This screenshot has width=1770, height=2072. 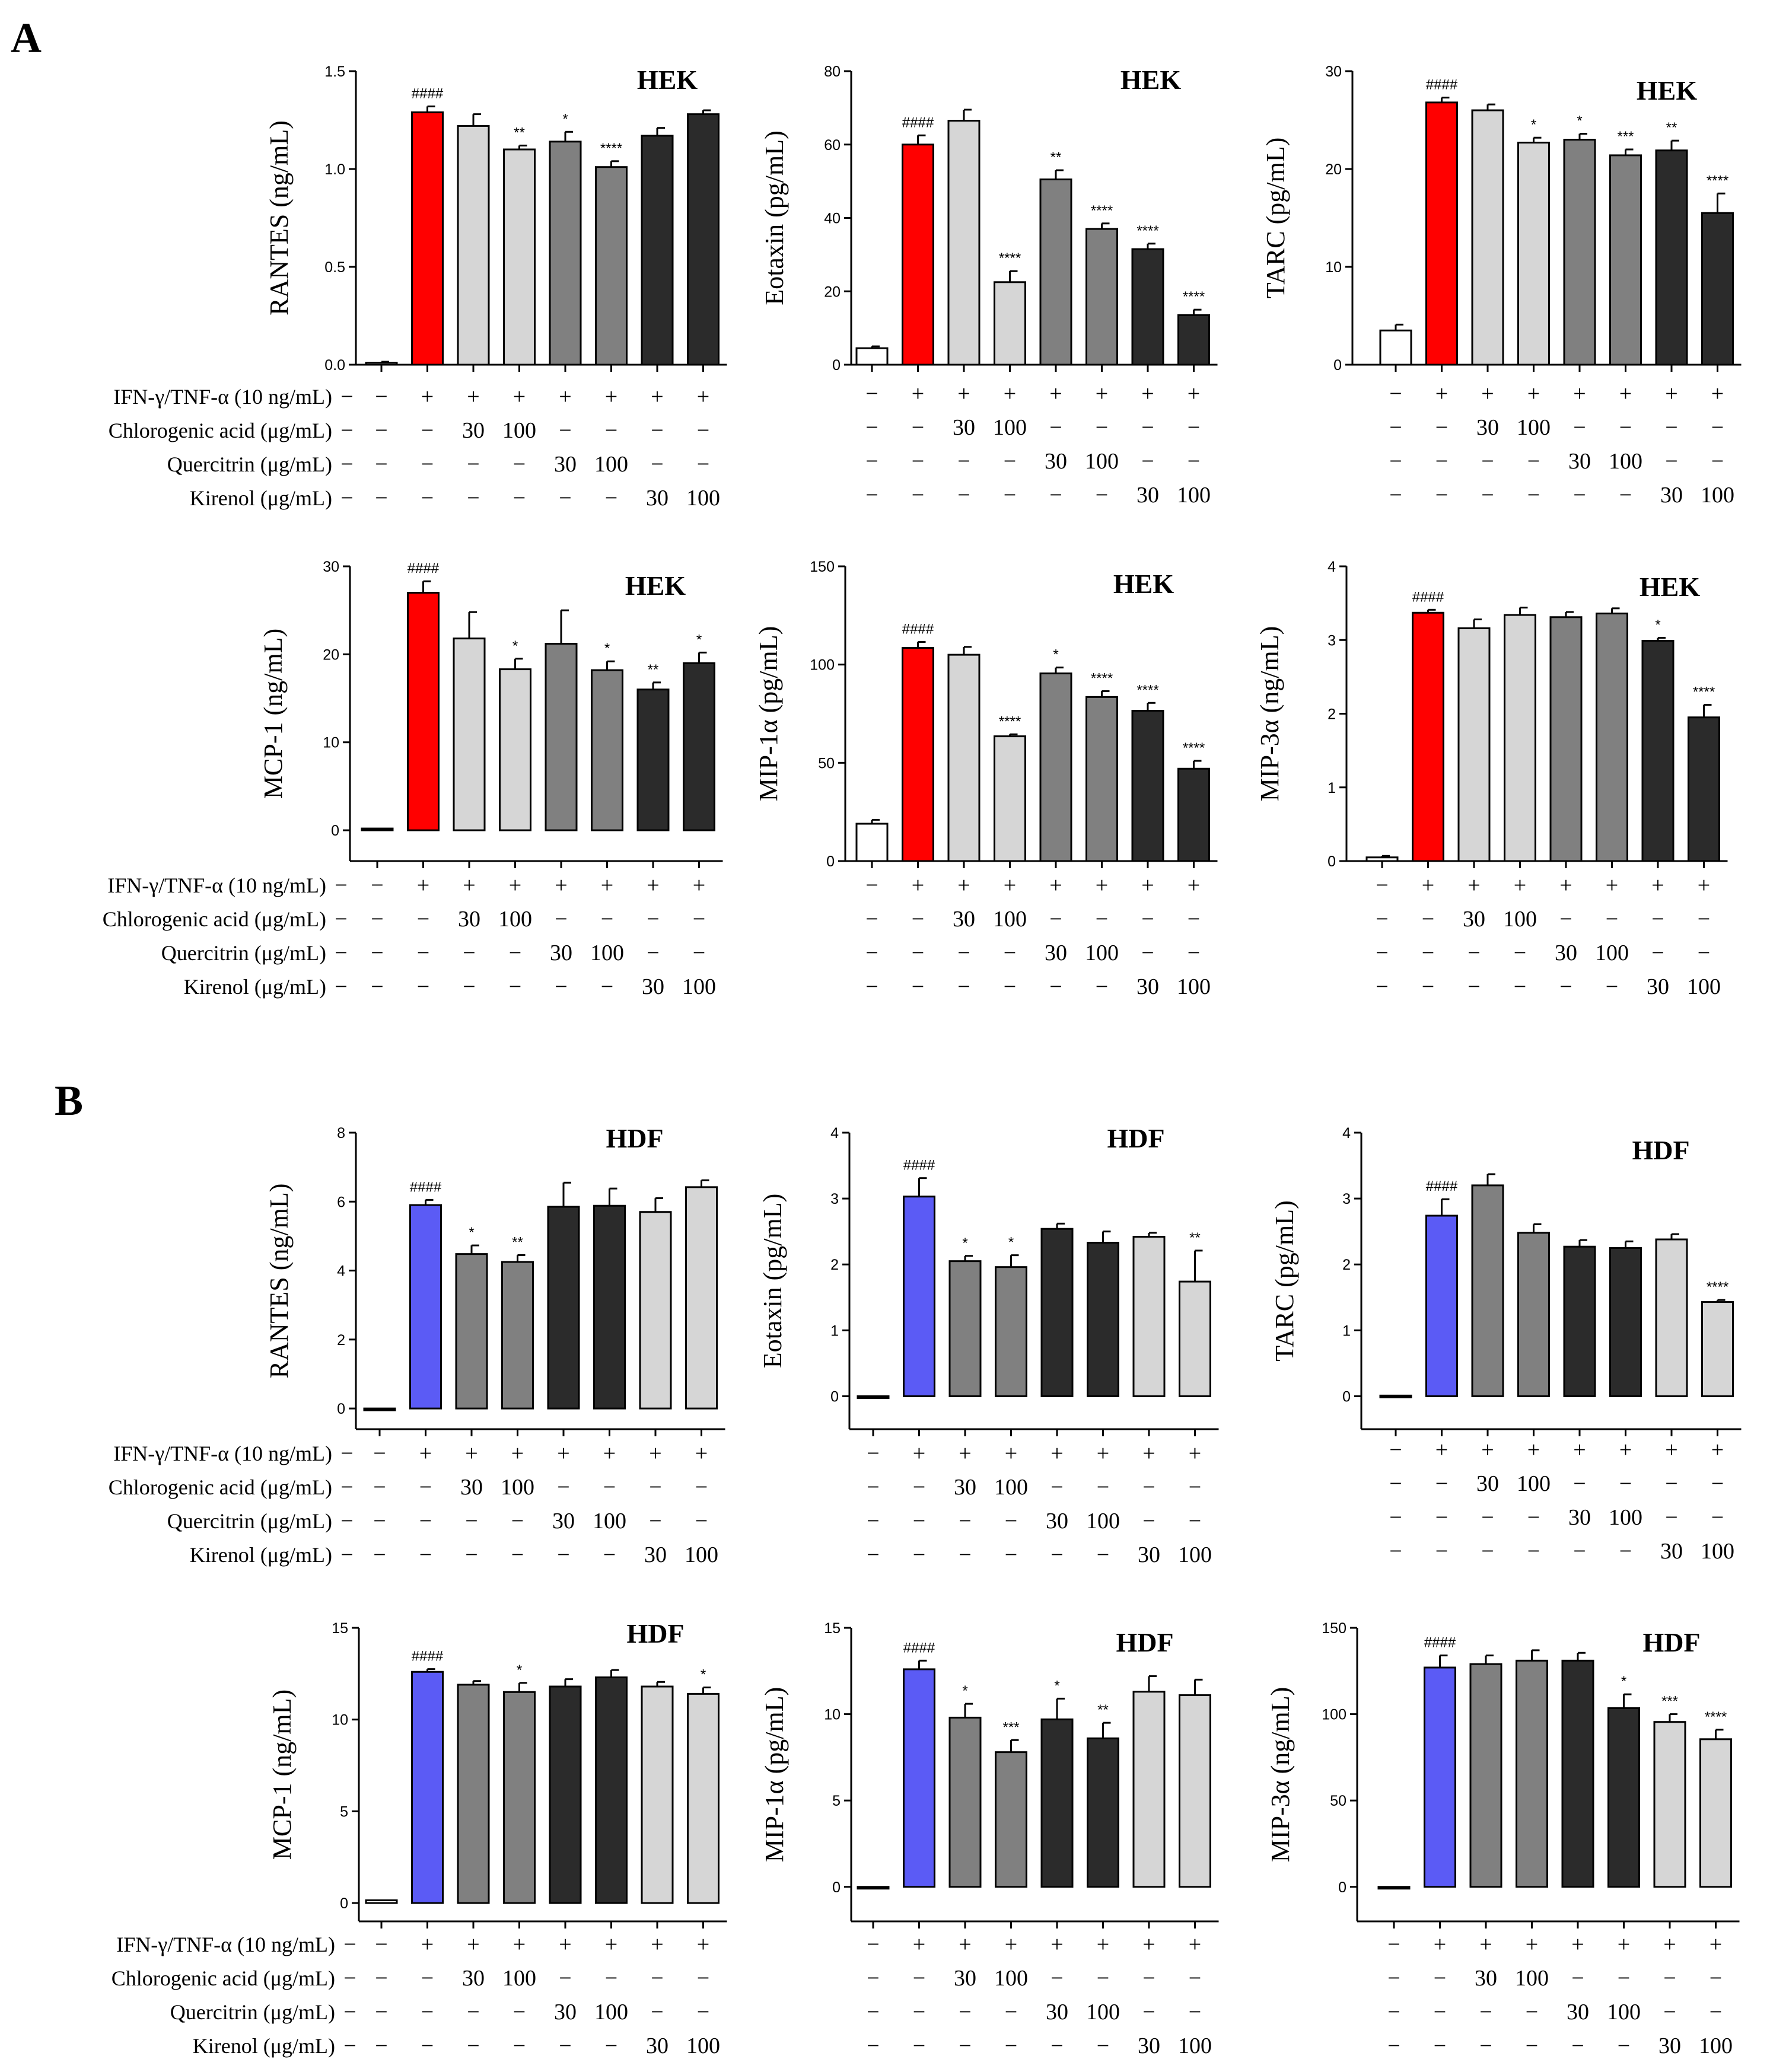 I want to click on chart-title: HEK, so click(x=1143, y=584).